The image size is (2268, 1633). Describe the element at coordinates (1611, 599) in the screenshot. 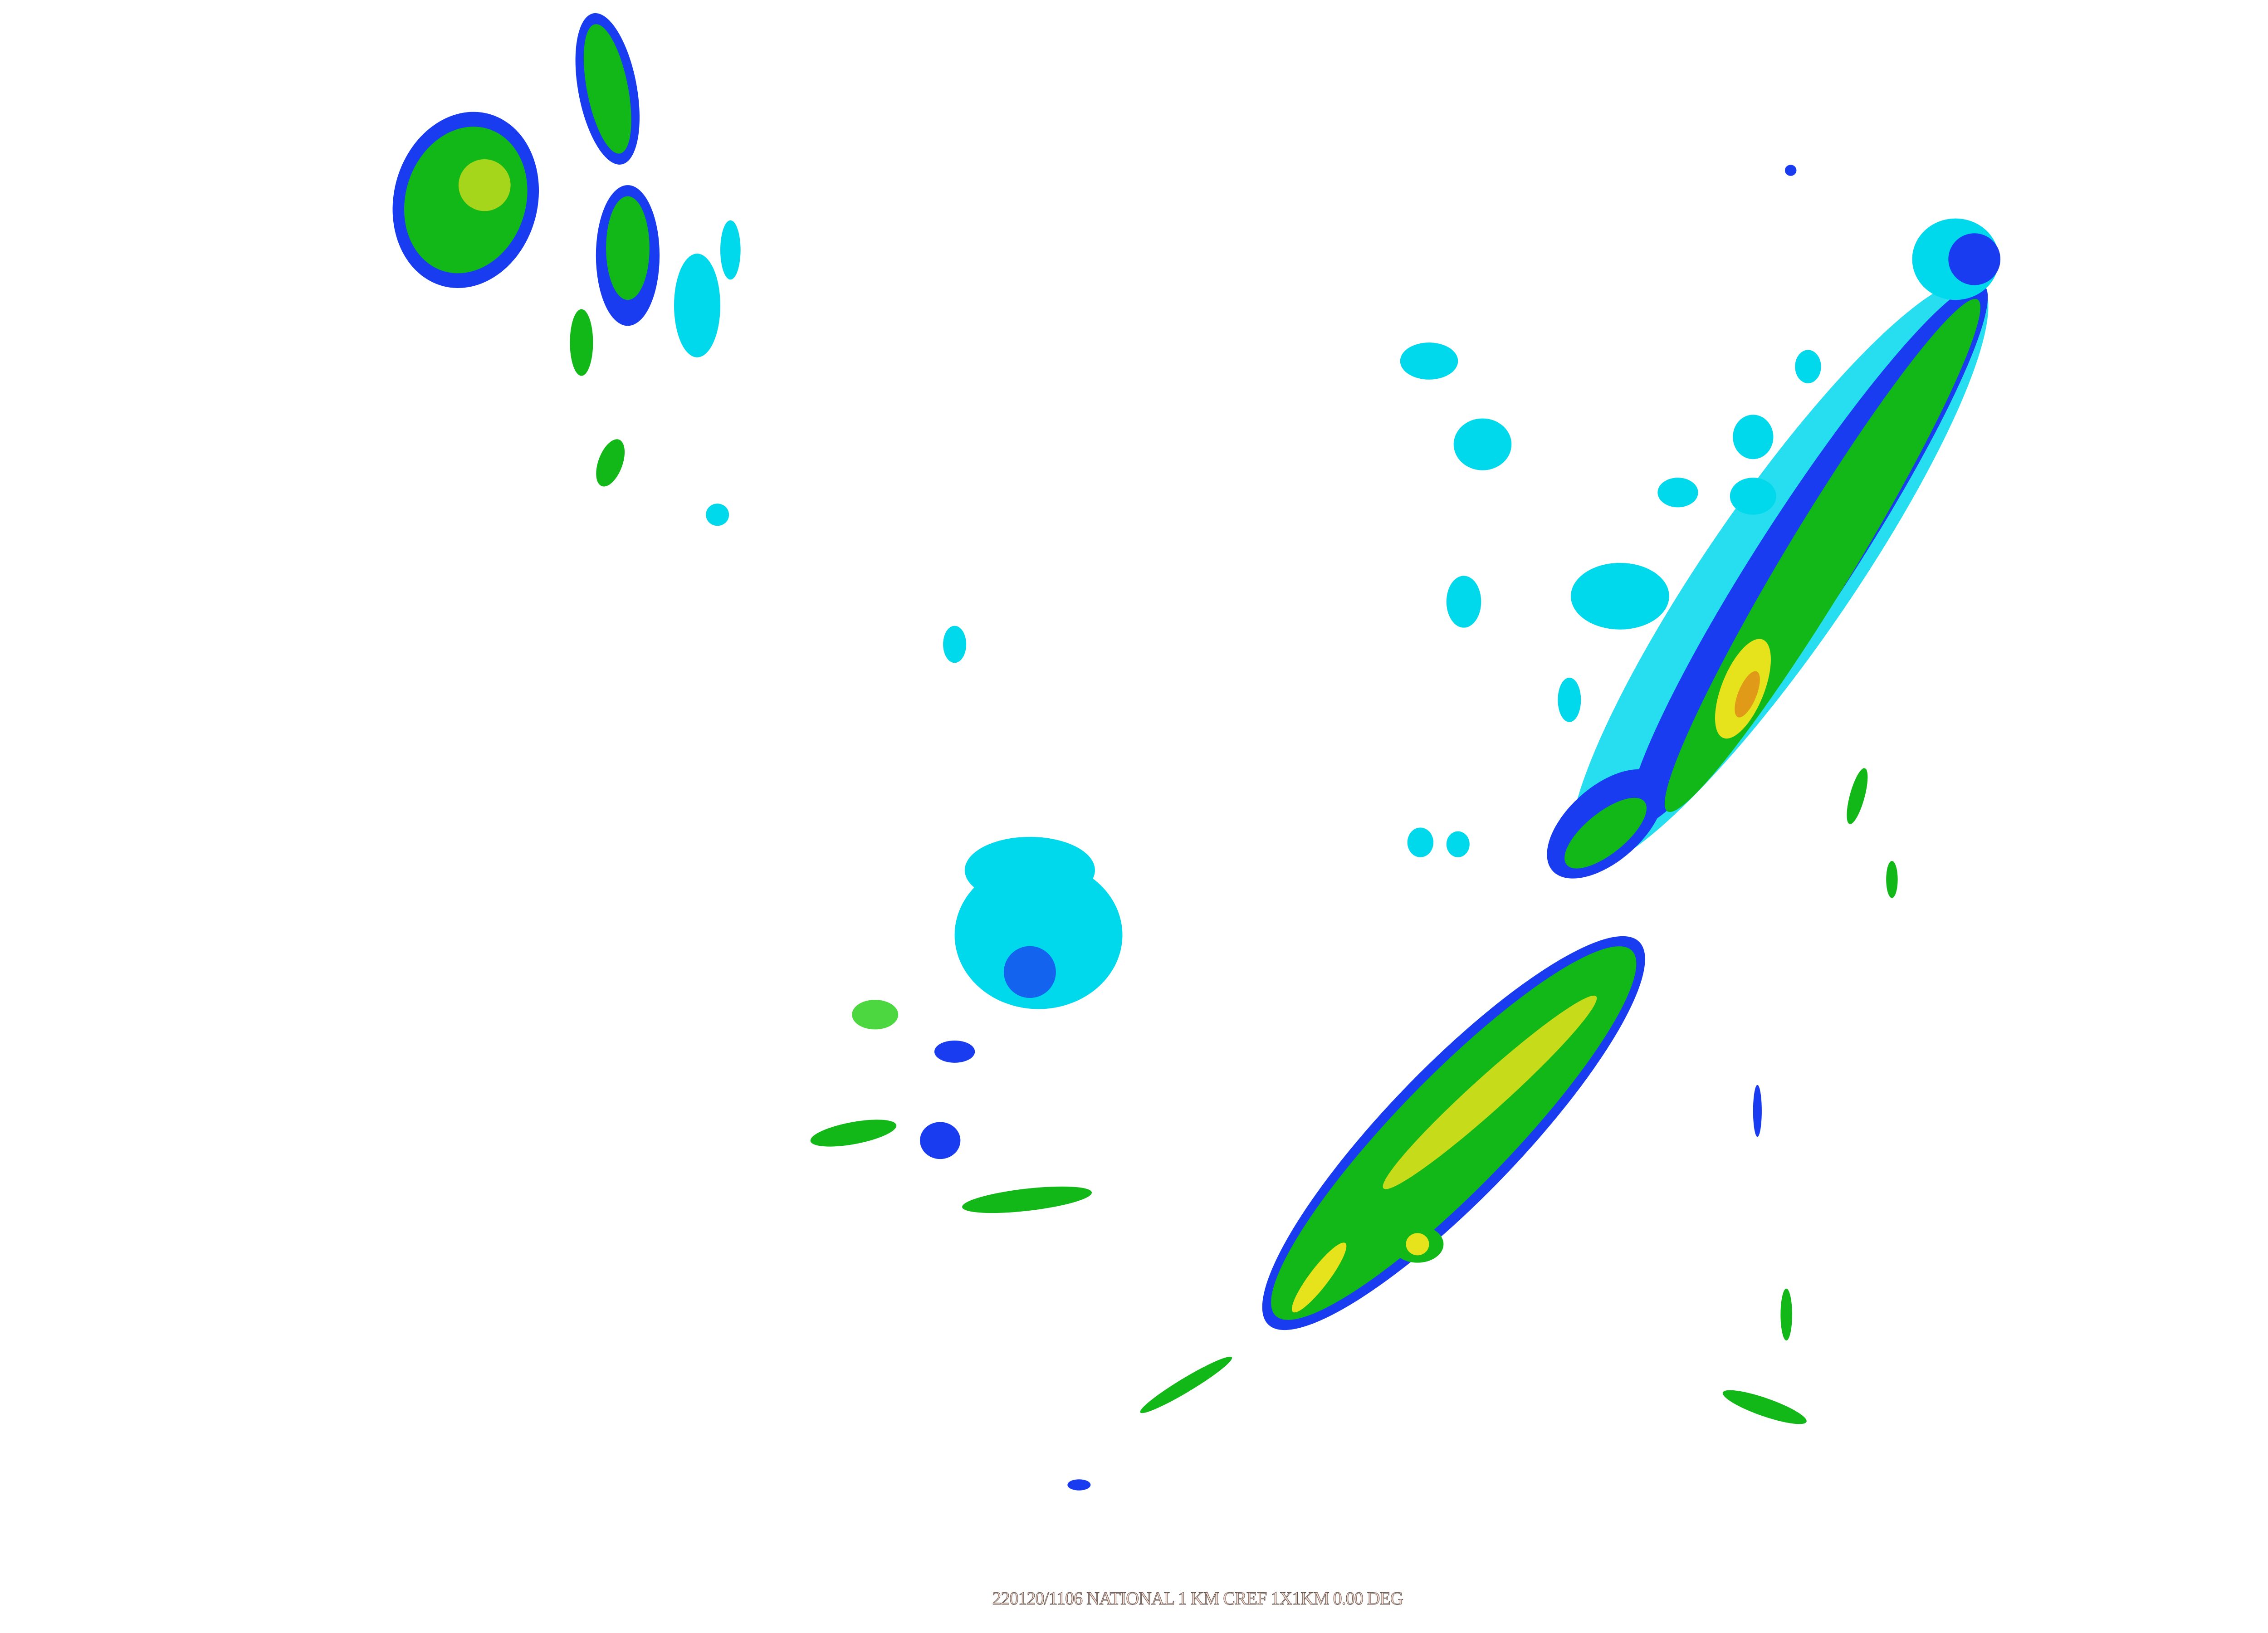

I see `echo-northeast-cyan-cells` at that location.